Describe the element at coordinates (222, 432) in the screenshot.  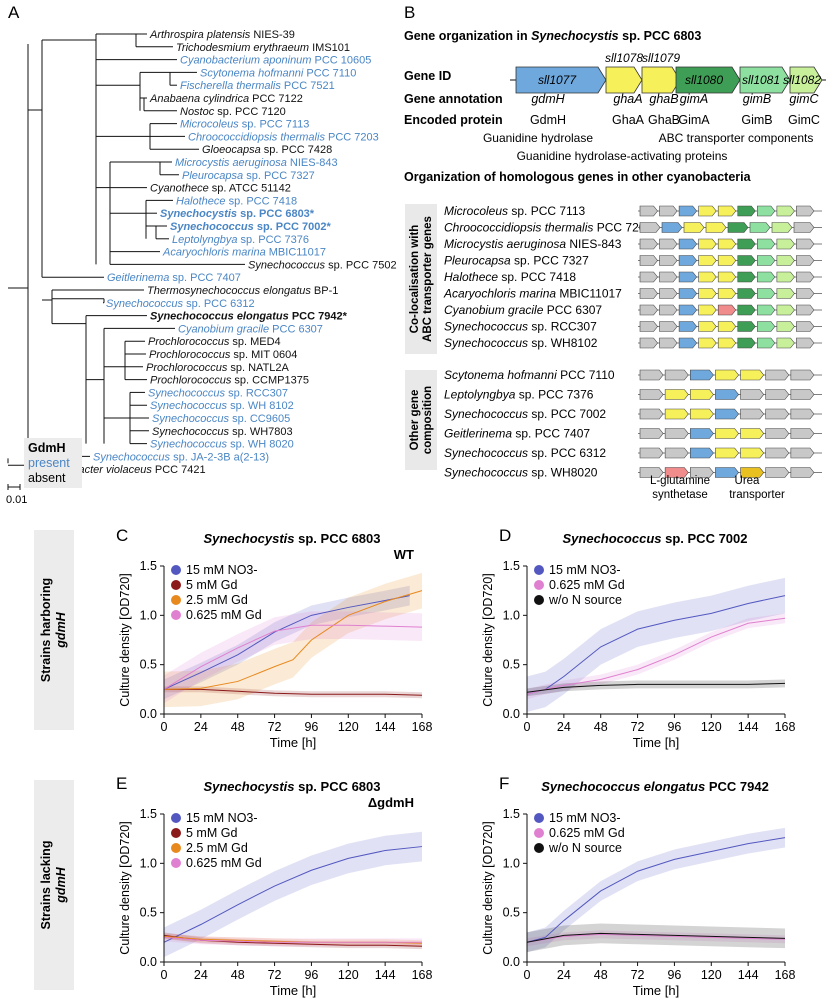
I see `taxon-label: Synechococcus sp. WH7803` at that location.